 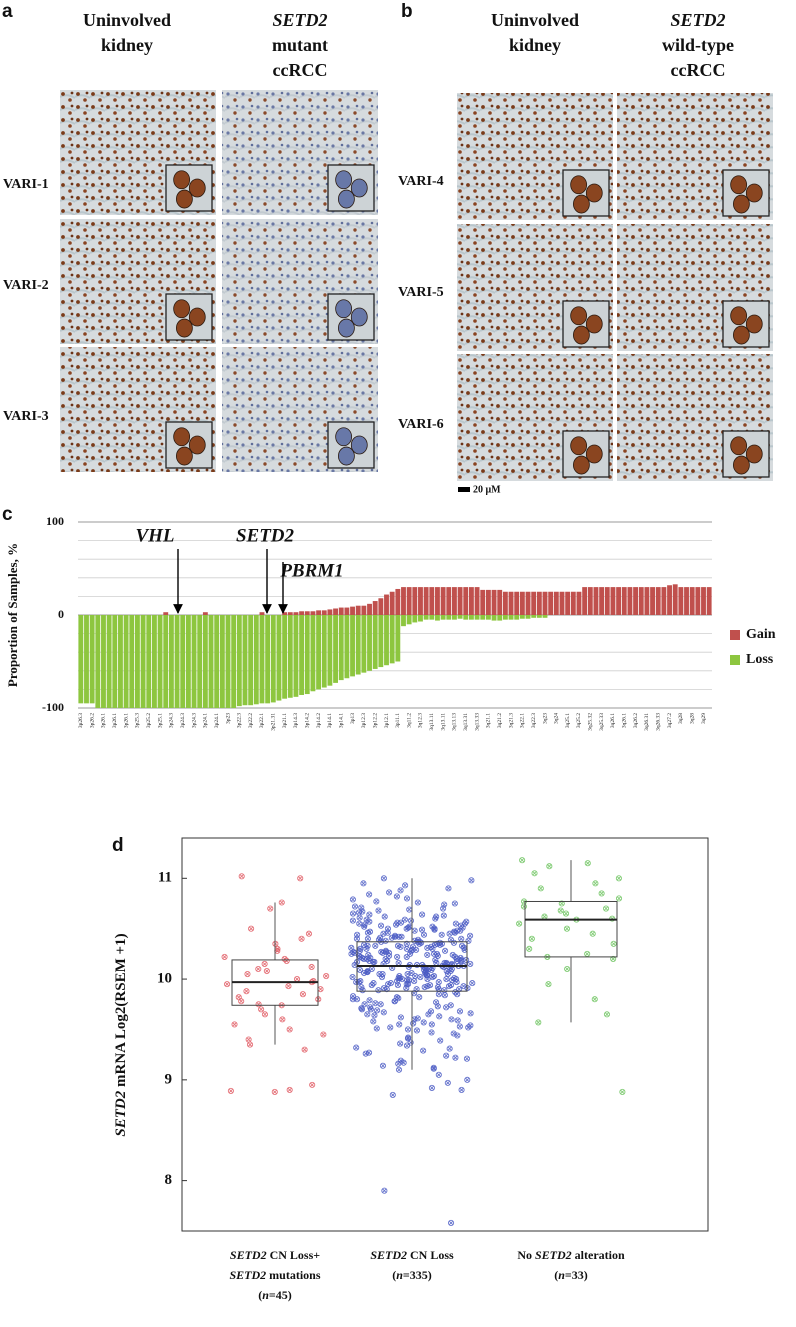 I want to click on x-tick-label: 3q25.2, so click(x=579, y=720).